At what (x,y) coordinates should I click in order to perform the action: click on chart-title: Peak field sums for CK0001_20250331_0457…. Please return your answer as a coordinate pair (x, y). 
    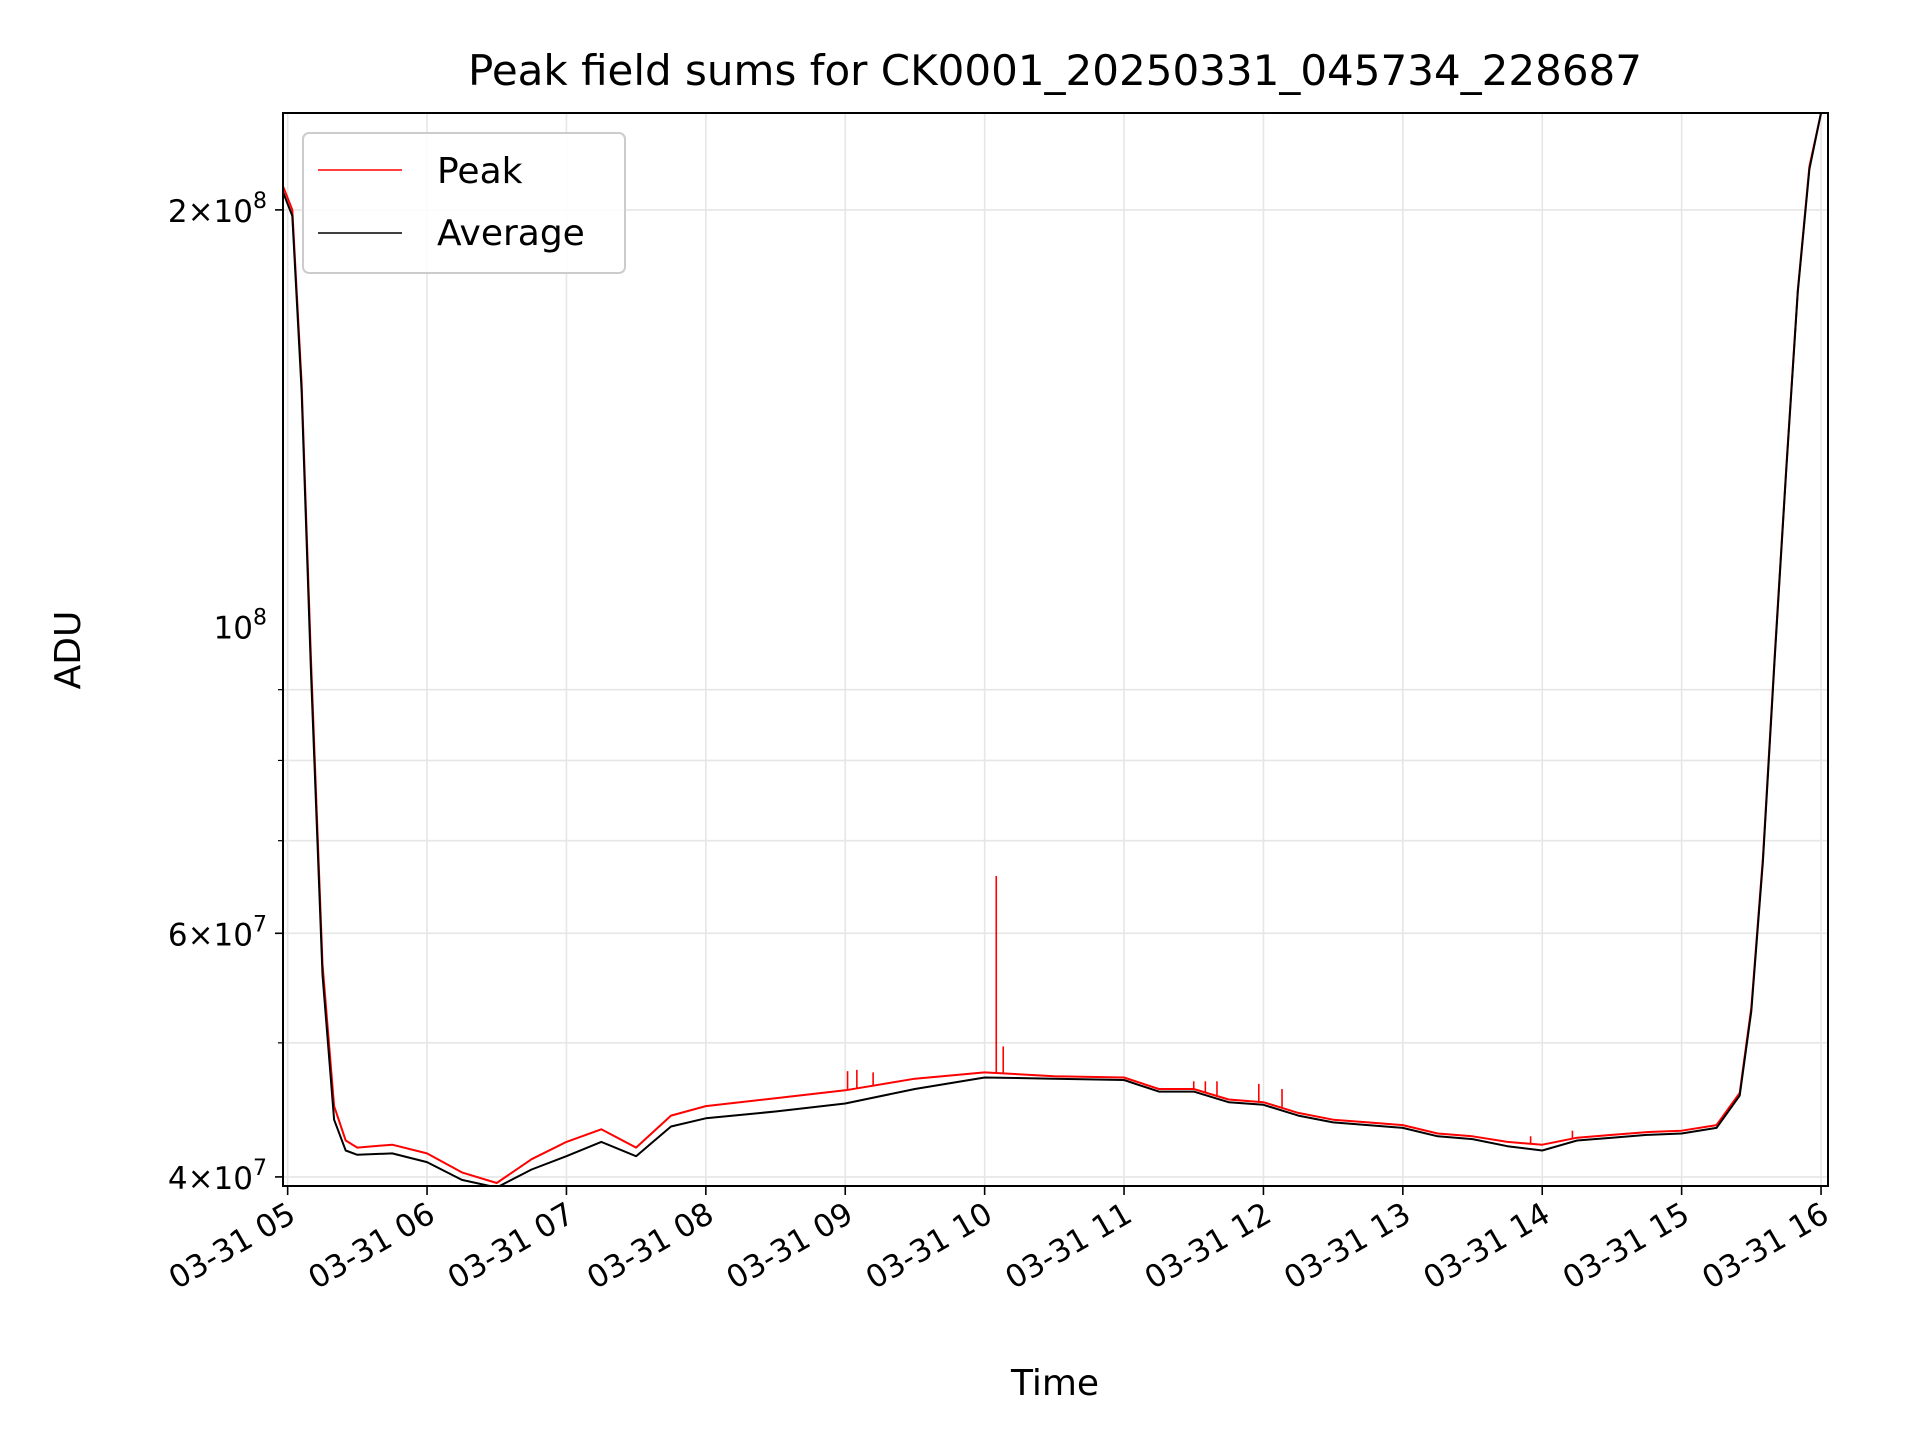
    Looking at the image, I should click on (1055, 70).